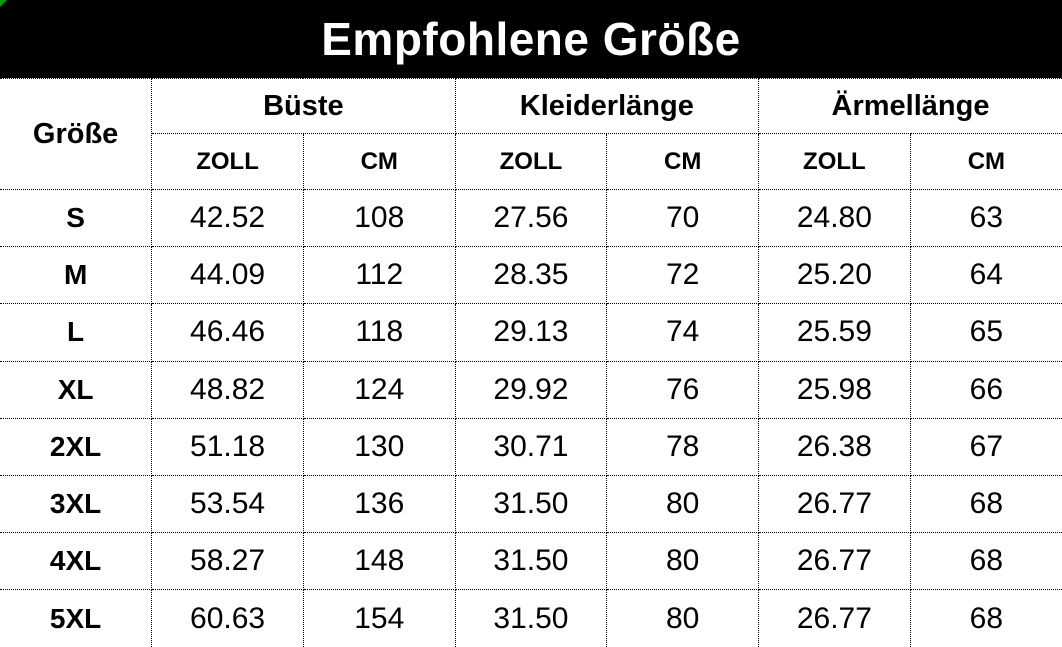  I want to click on value-cell: 108, so click(379, 218).